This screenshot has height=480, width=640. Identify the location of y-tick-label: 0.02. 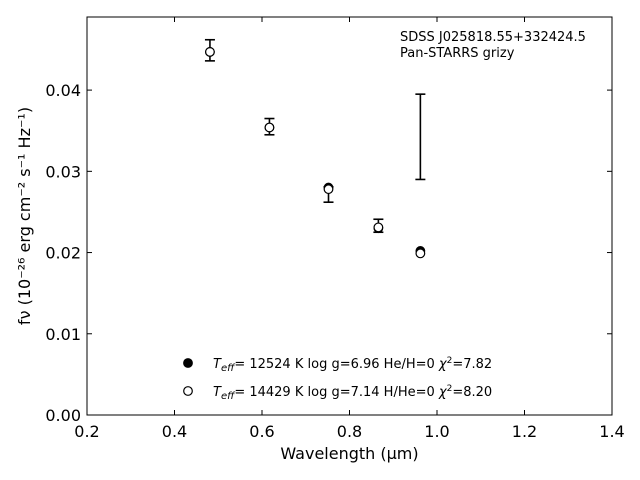
(63, 253).